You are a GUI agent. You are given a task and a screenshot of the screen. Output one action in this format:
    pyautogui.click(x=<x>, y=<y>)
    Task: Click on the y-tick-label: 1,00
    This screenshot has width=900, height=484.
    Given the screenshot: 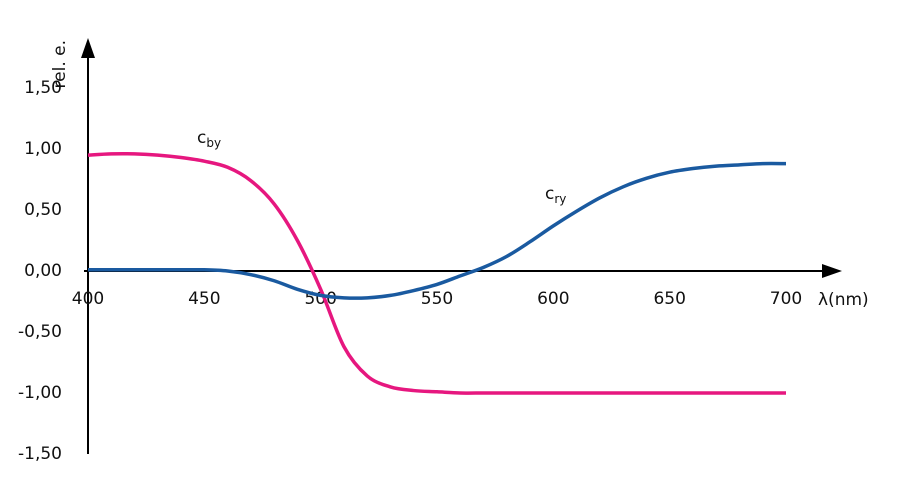 What is the action you would take?
    pyautogui.click(x=43, y=149)
    